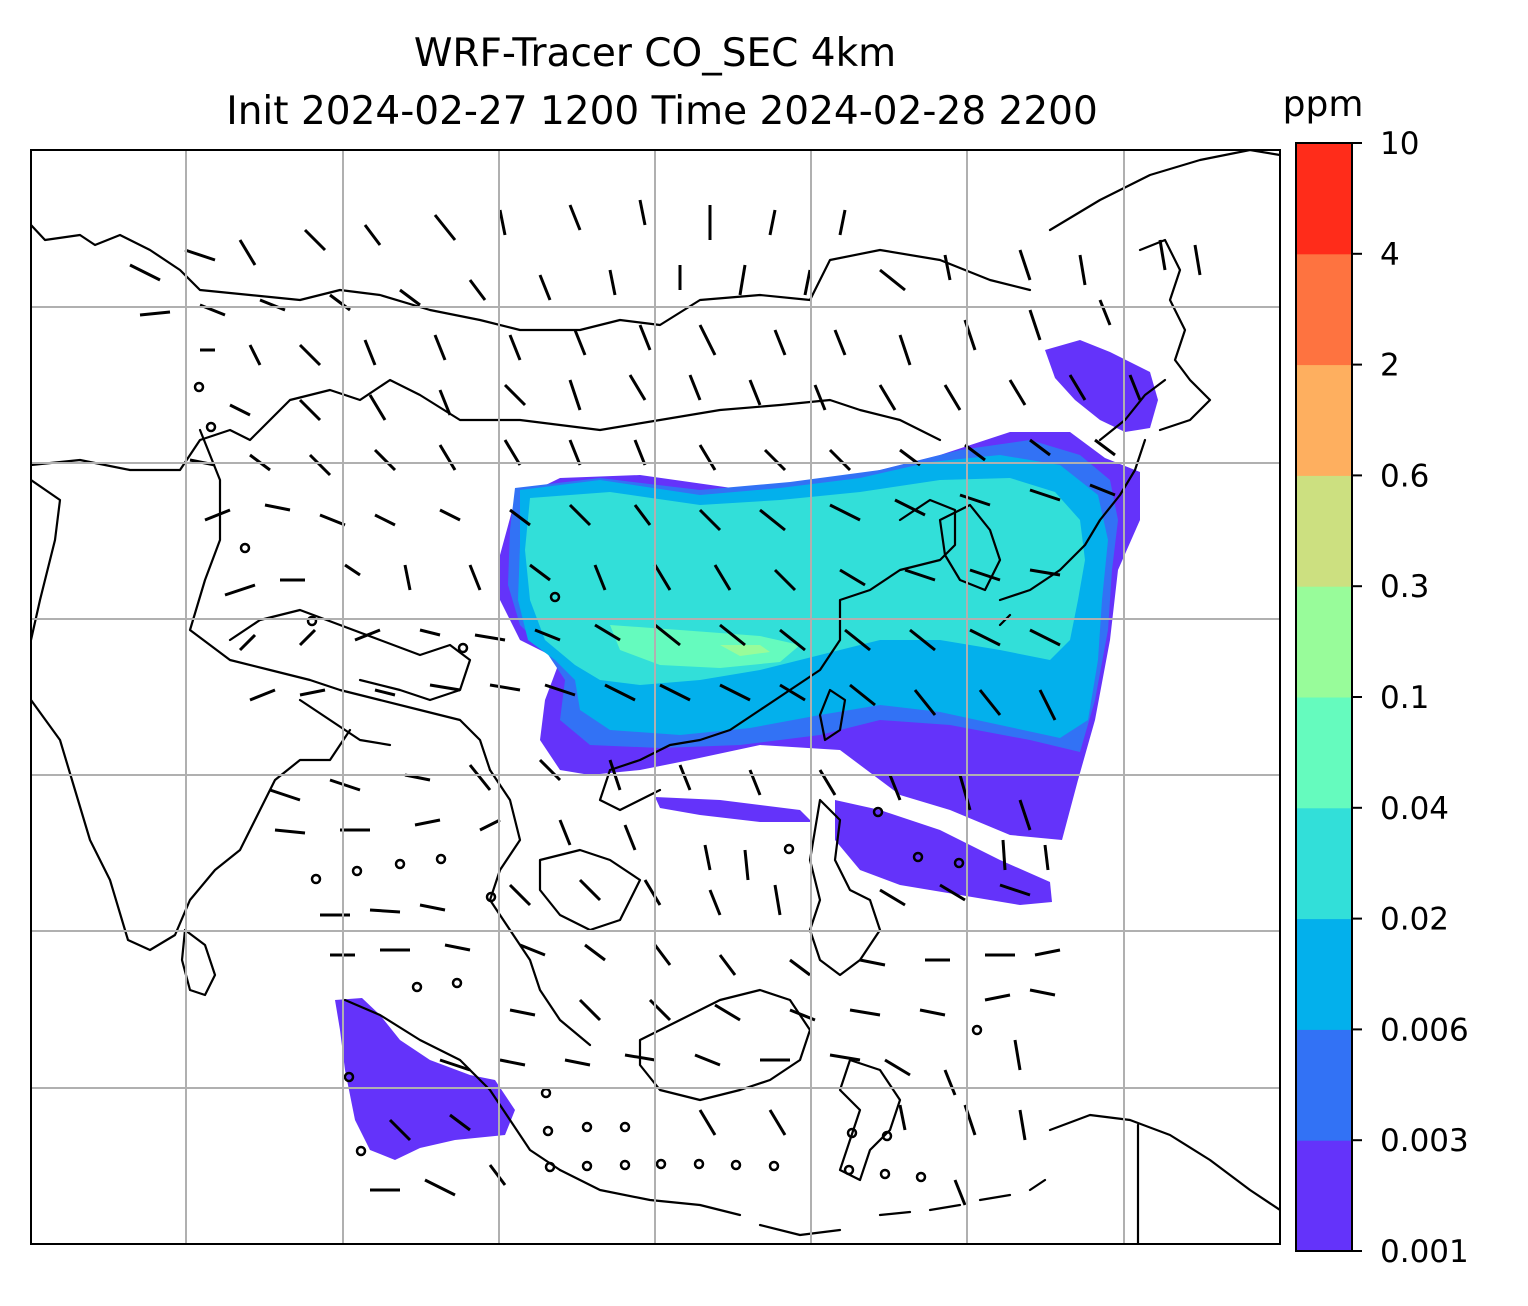  What do you see at coordinates (652, 579) in the screenshot?
I see `wind-barb-field-middle` at bounding box center [652, 579].